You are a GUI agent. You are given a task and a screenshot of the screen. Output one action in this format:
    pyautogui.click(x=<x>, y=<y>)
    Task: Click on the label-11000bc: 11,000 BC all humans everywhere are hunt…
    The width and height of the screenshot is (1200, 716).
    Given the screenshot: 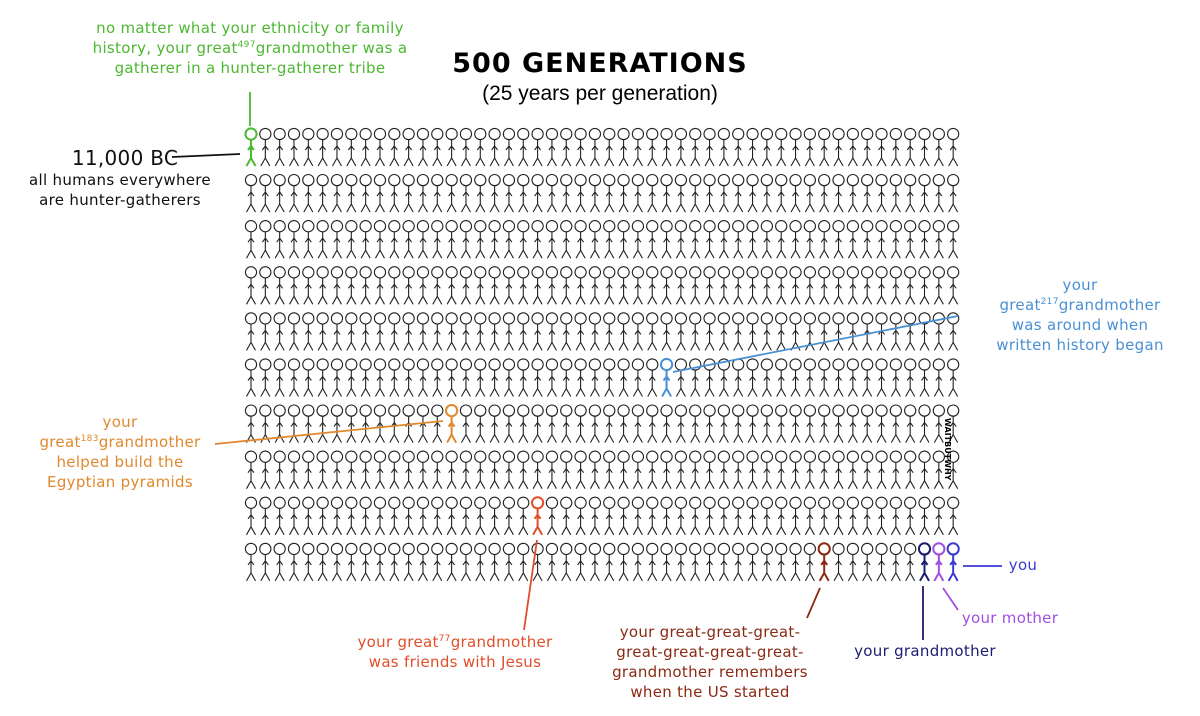 What is the action you would take?
    pyautogui.click(x=120, y=177)
    